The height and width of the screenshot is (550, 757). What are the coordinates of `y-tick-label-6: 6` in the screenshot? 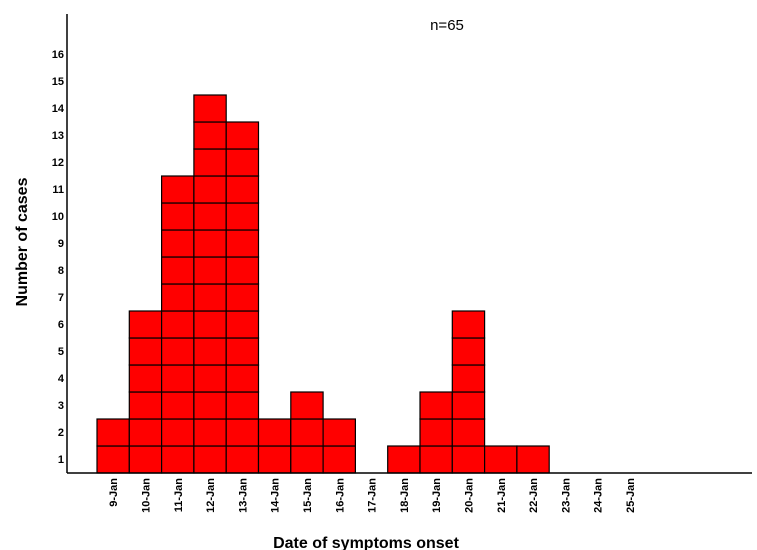 It's located at (61, 325).